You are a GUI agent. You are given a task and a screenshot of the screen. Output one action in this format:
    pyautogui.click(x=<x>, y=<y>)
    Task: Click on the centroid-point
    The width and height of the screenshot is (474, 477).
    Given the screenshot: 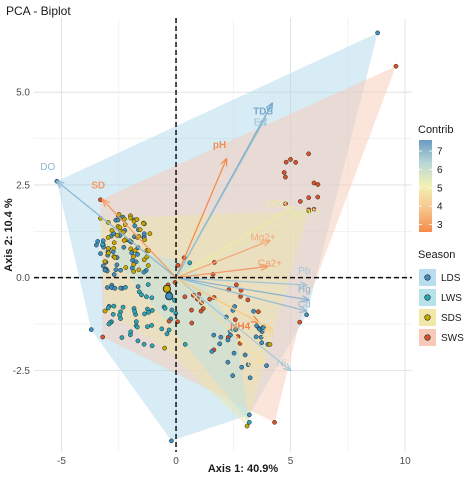 What is the action you would take?
    pyautogui.click(x=166, y=288)
    